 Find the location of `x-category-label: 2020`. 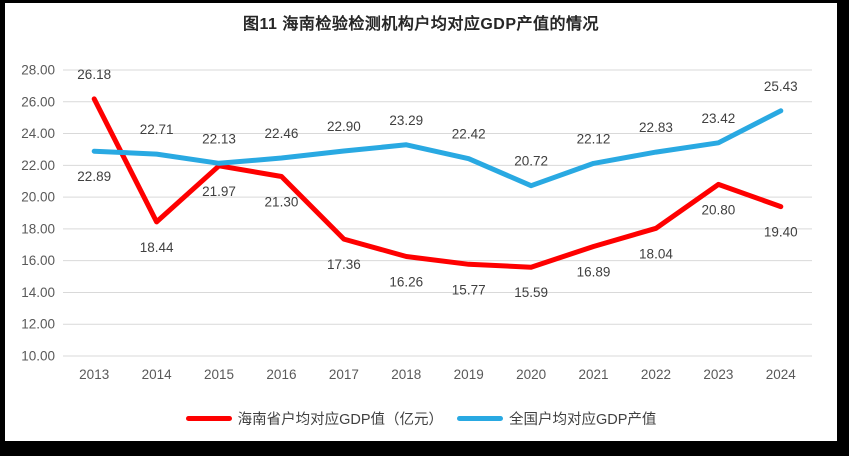

x-category-label: 2020 is located at coordinates (531, 374).